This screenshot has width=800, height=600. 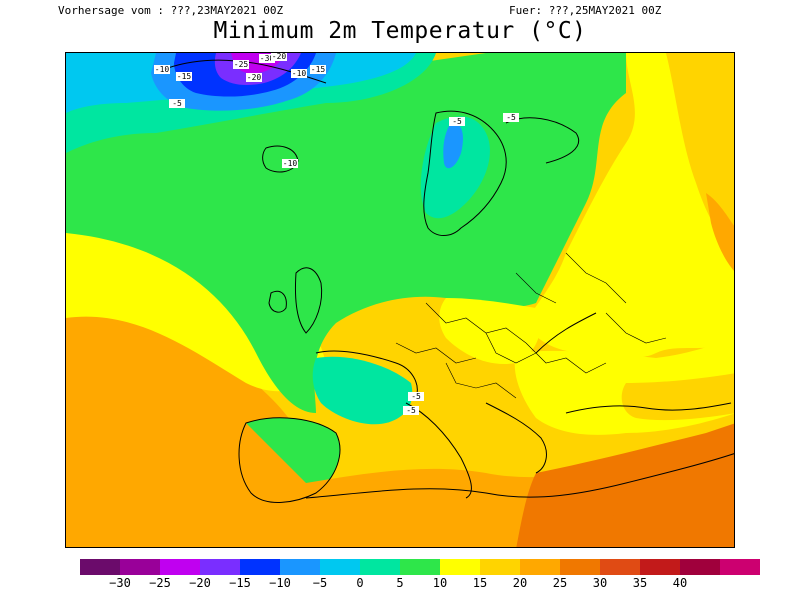 What do you see at coordinates (200, 583) in the screenshot?
I see `legend-tick-label: −20` at bounding box center [200, 583].